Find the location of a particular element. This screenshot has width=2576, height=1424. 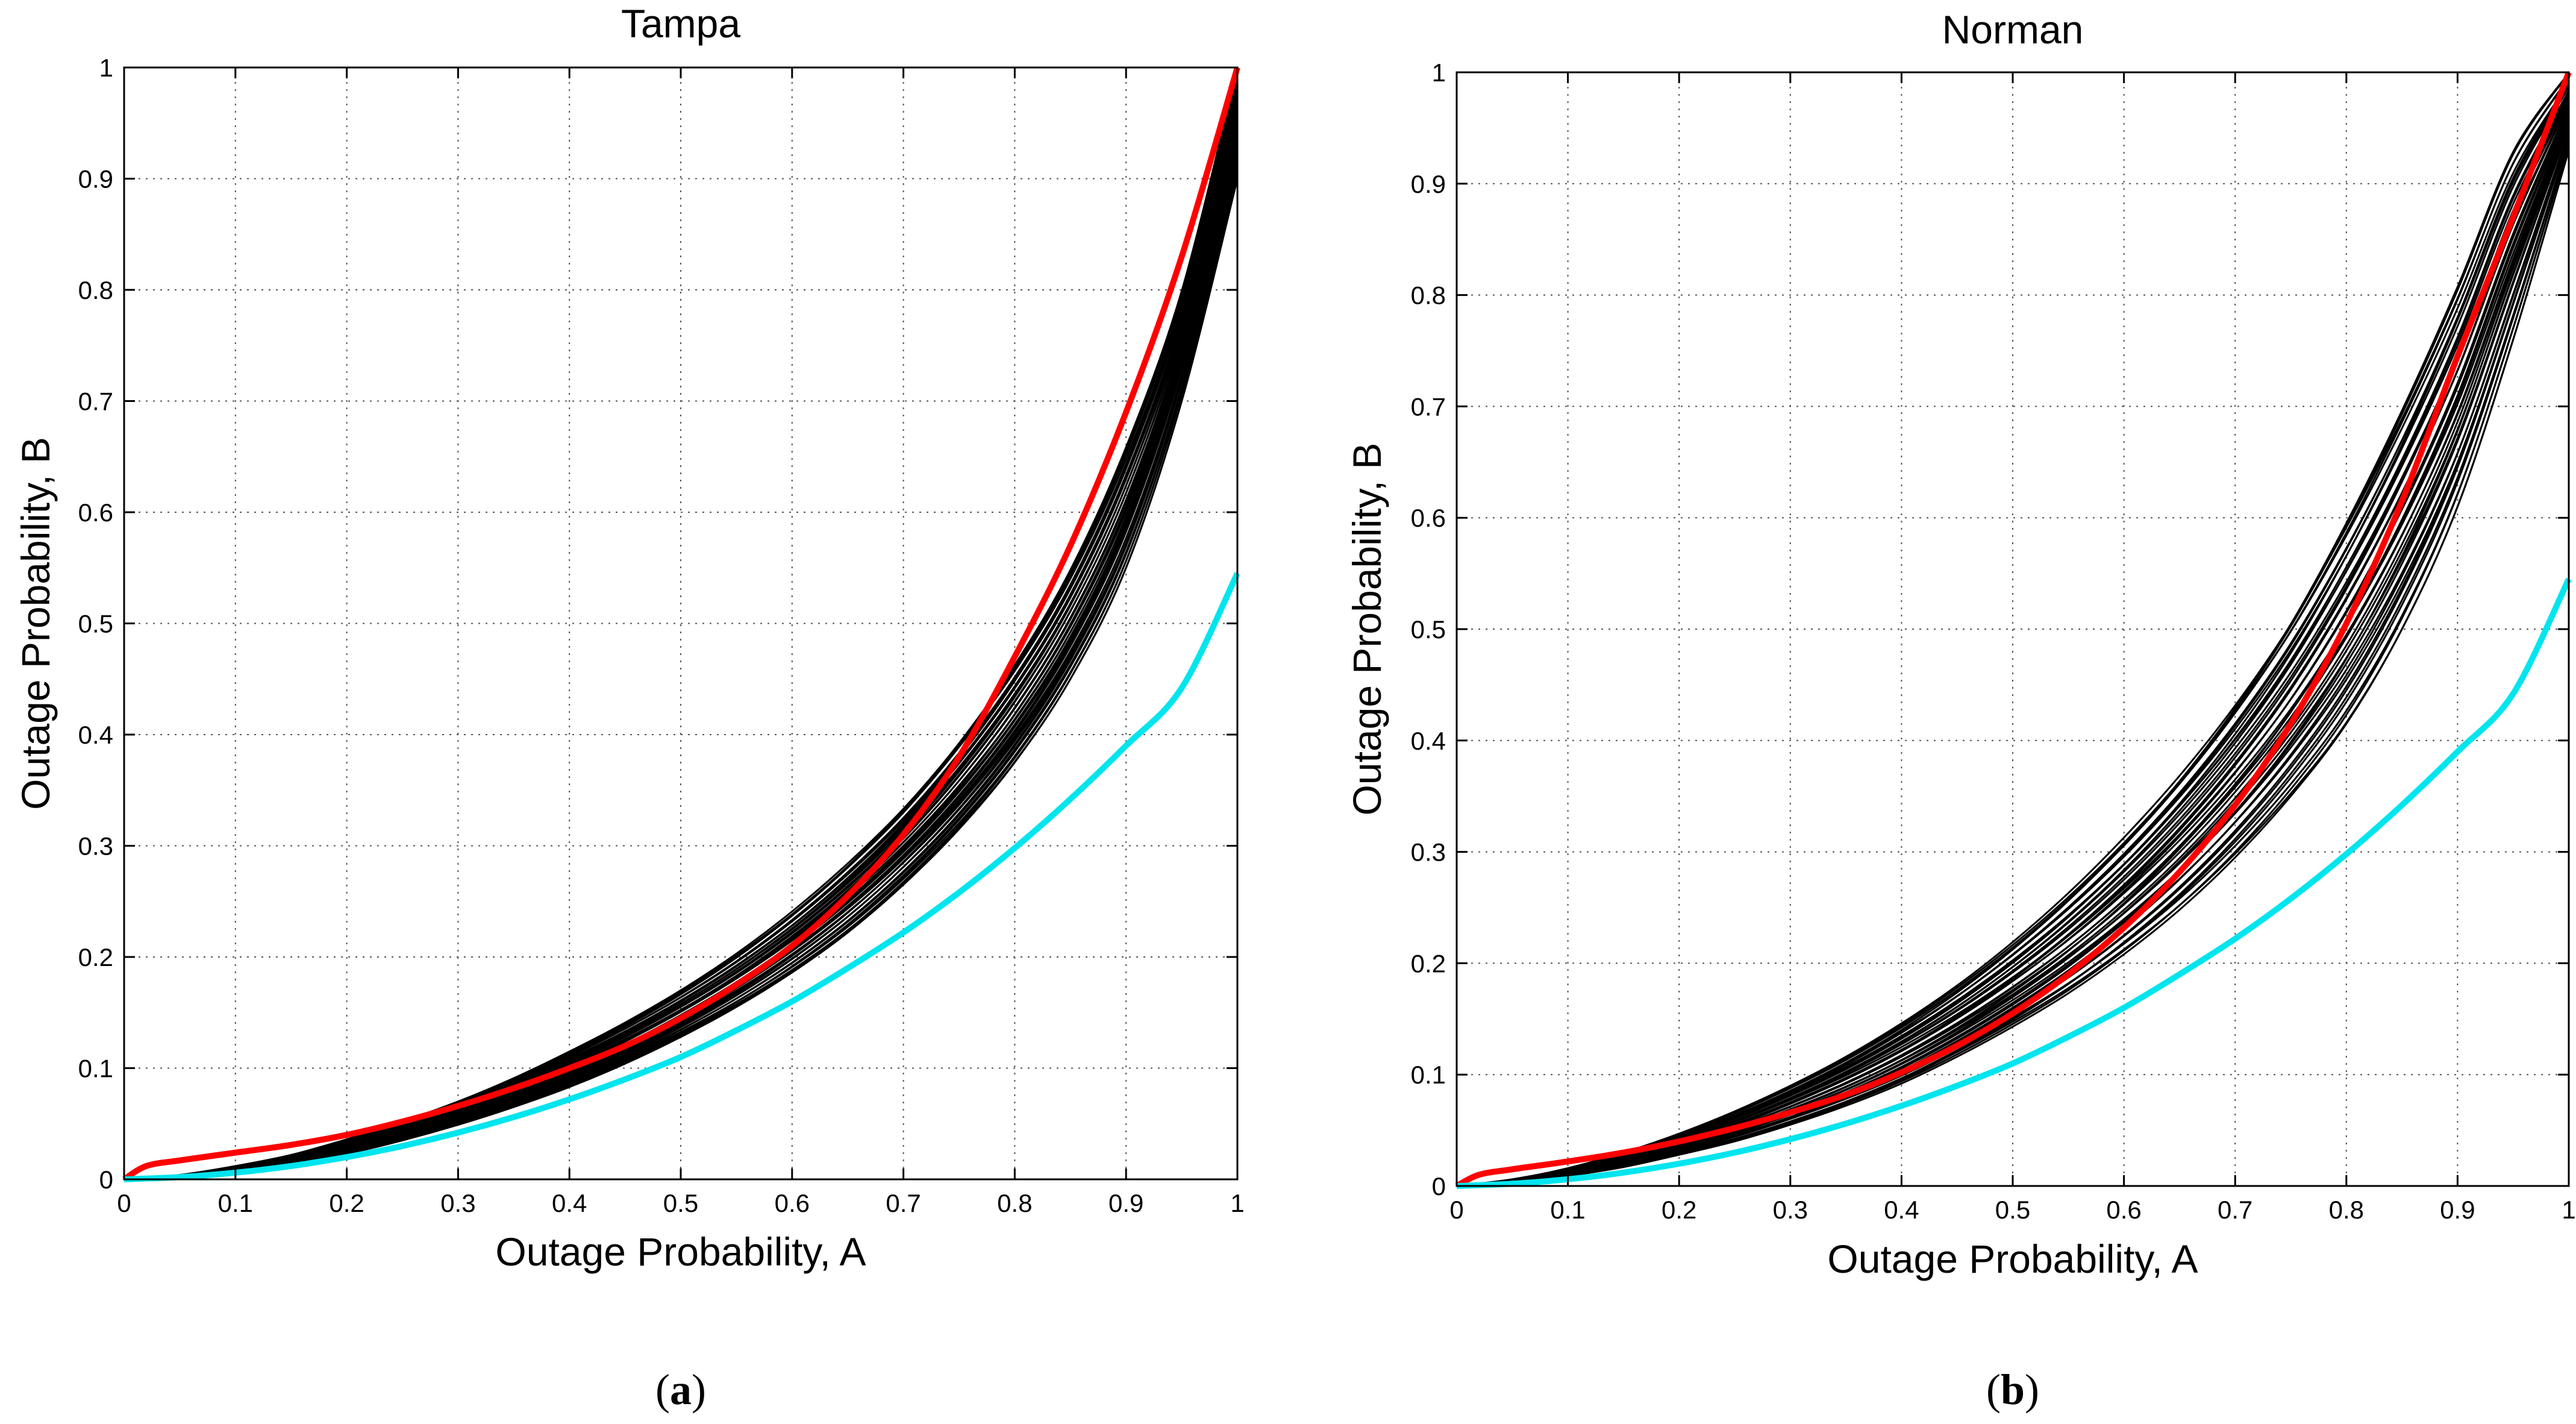

panel-caption: (a) is located at coordinates (680, 1390).